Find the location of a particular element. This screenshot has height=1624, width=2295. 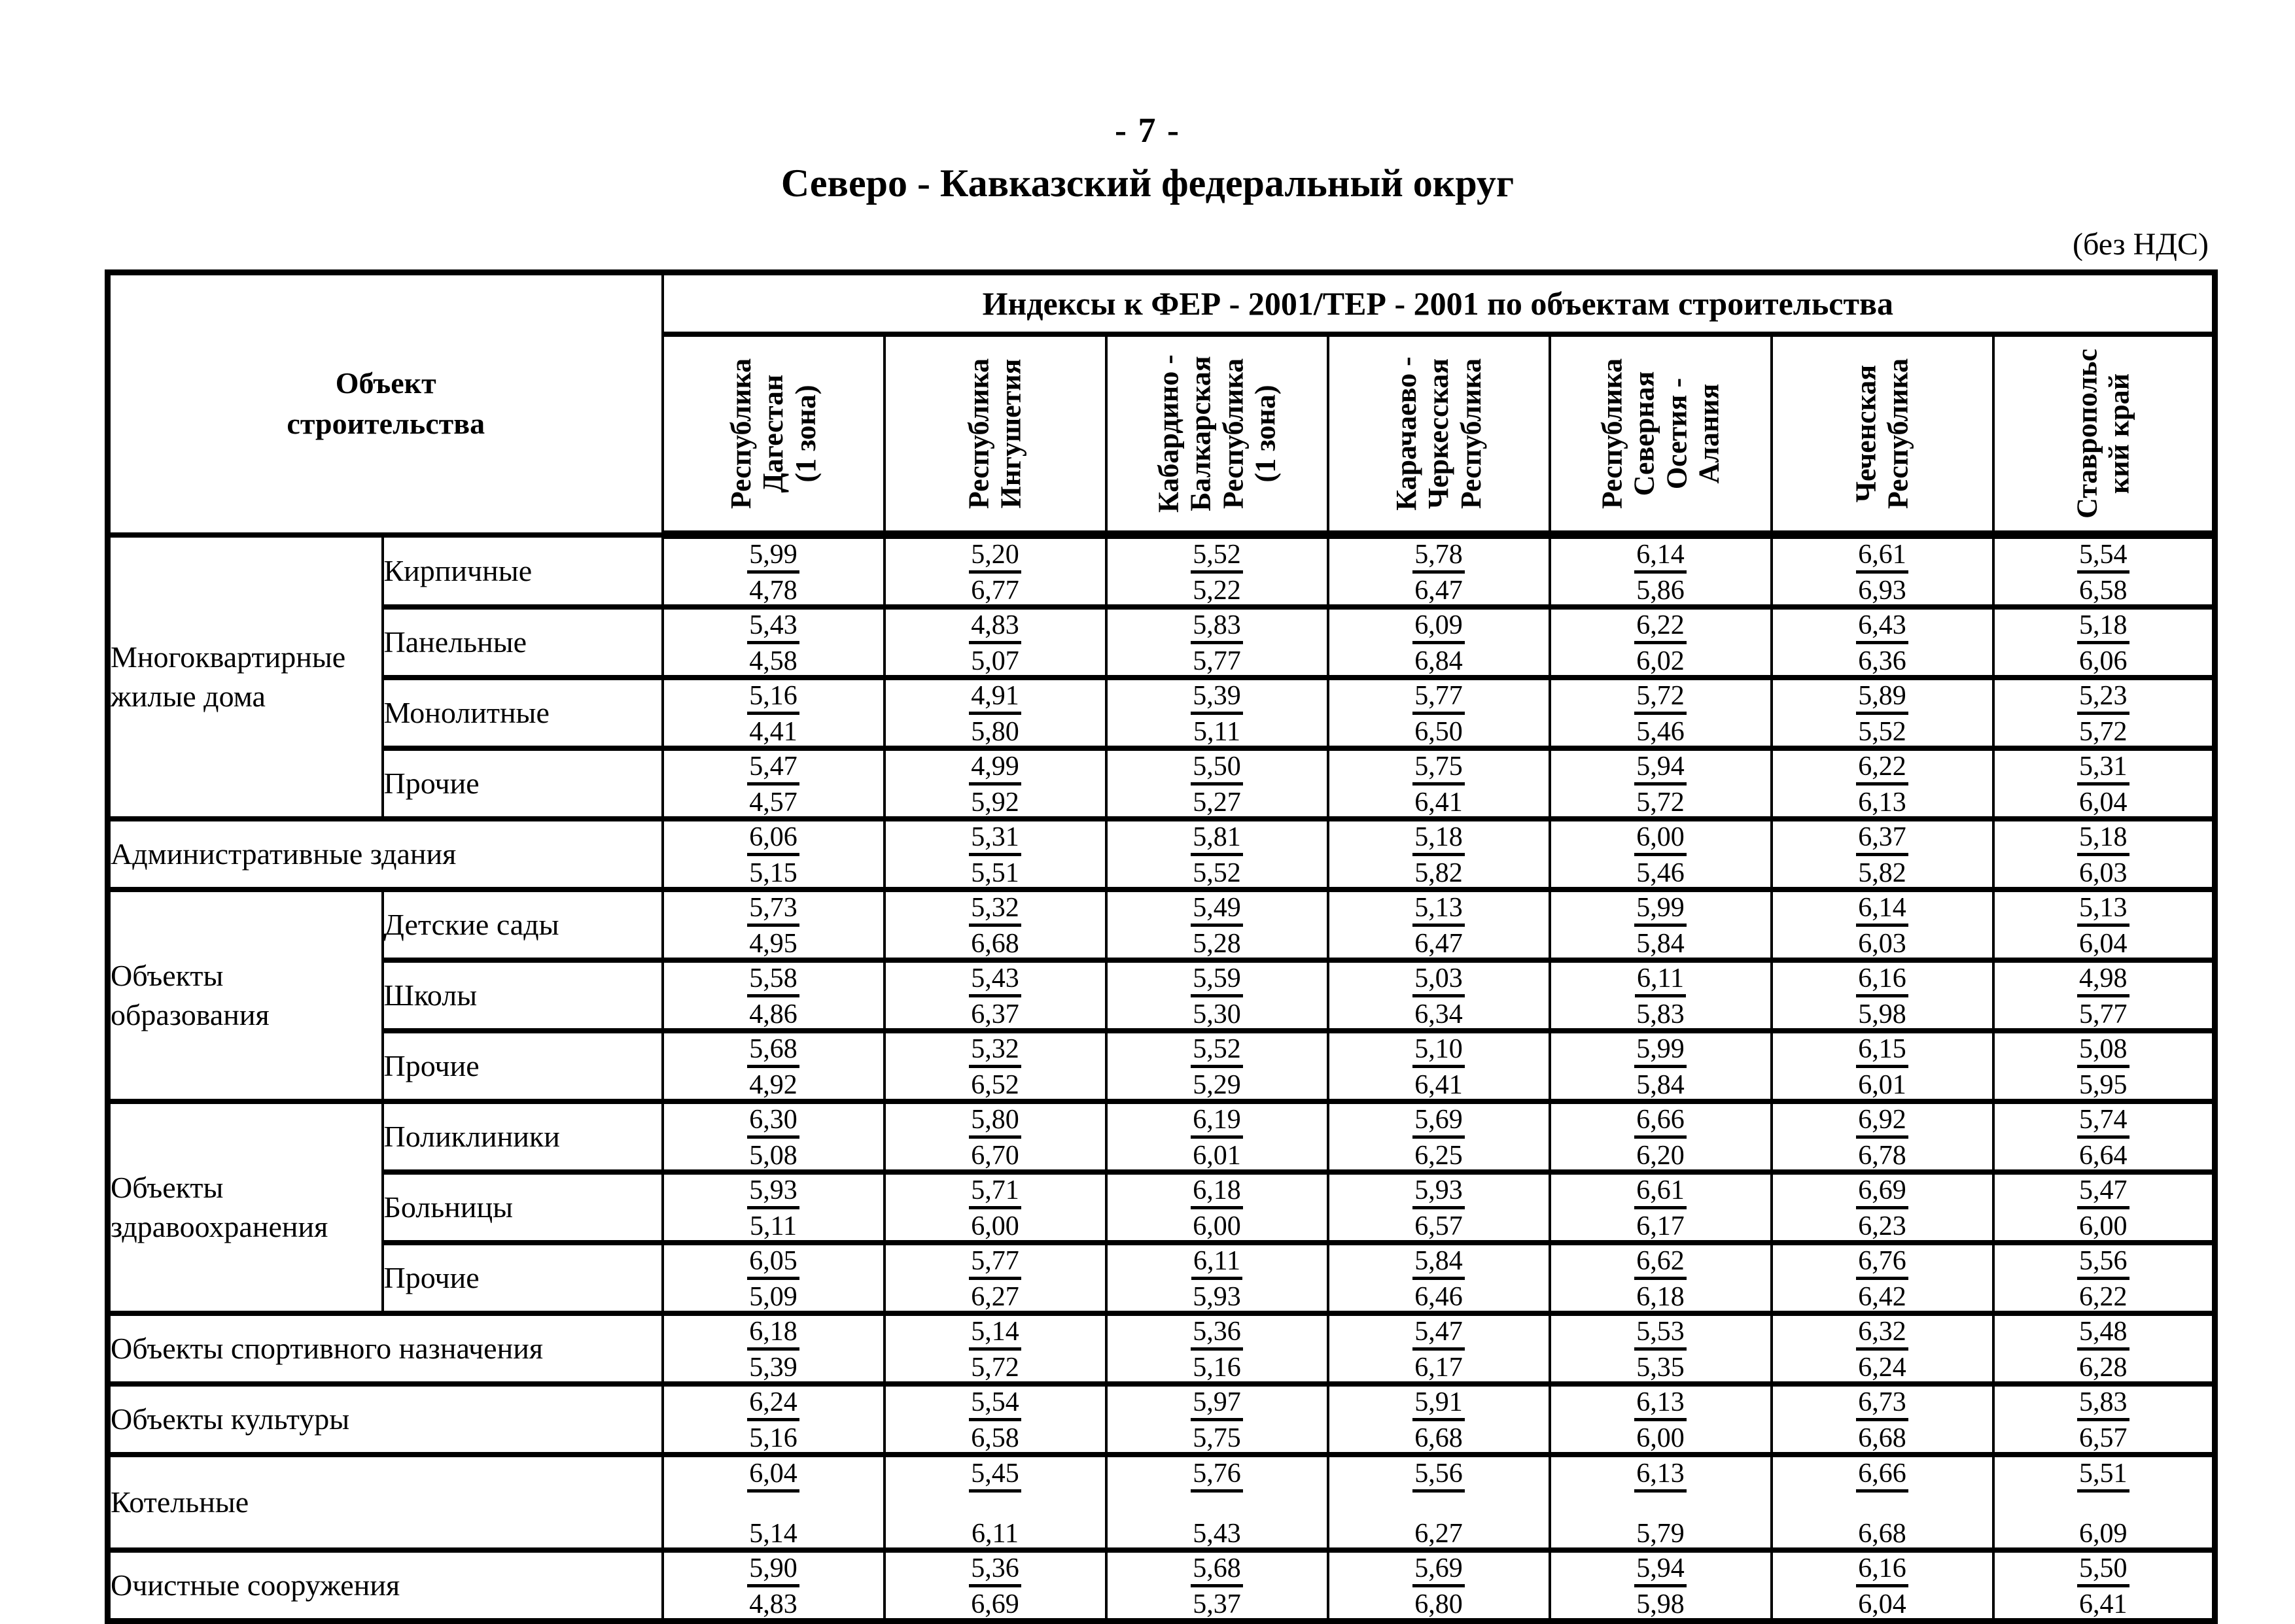

index-cell: 5,84 6,46 is located at coordinates (1438, 1278).